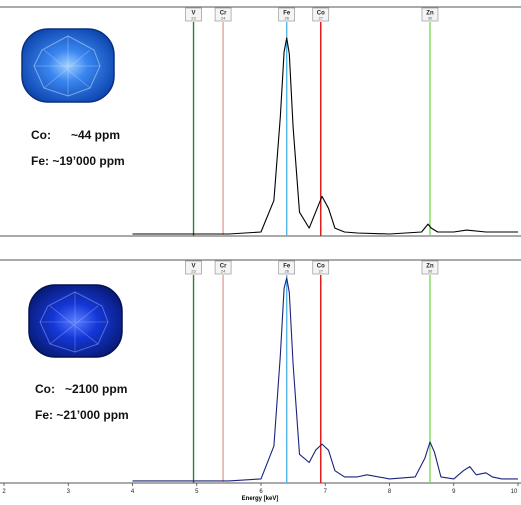 The width and height of the screenshot is (521, 505). What do you see at coordinates (75, 321) in the screenshot?
I see `gem-dark-blue-image` at bounding box center [75, 321].